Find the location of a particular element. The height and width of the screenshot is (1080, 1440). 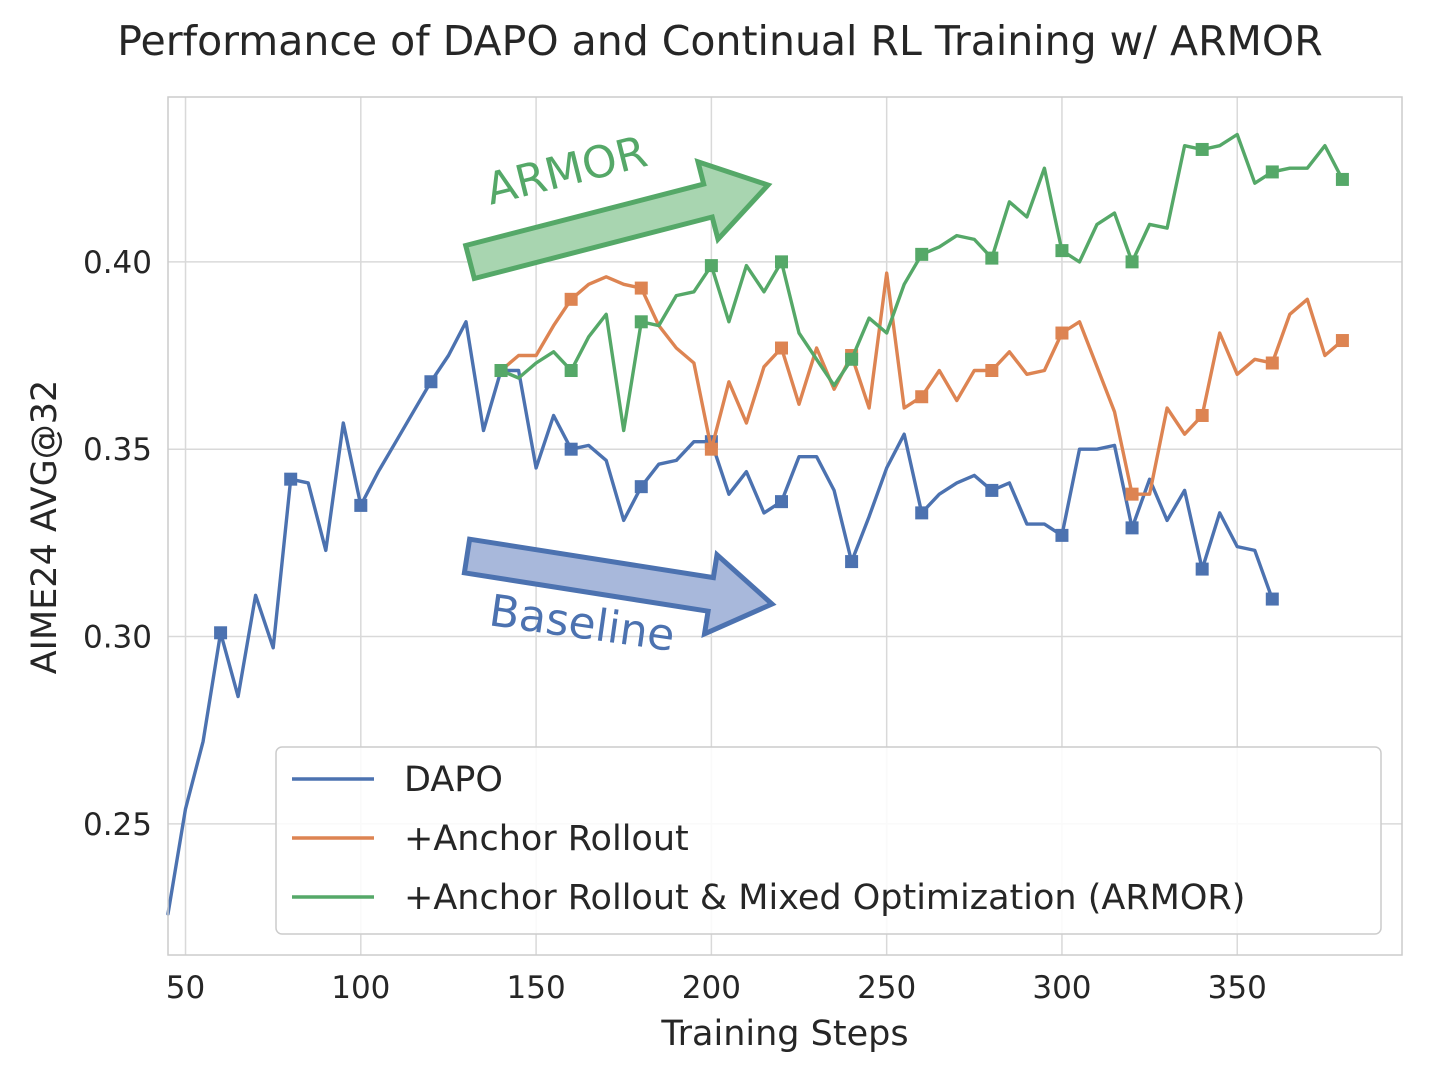

y-tick-label: 0.40 is located at coordinates (117, 263).